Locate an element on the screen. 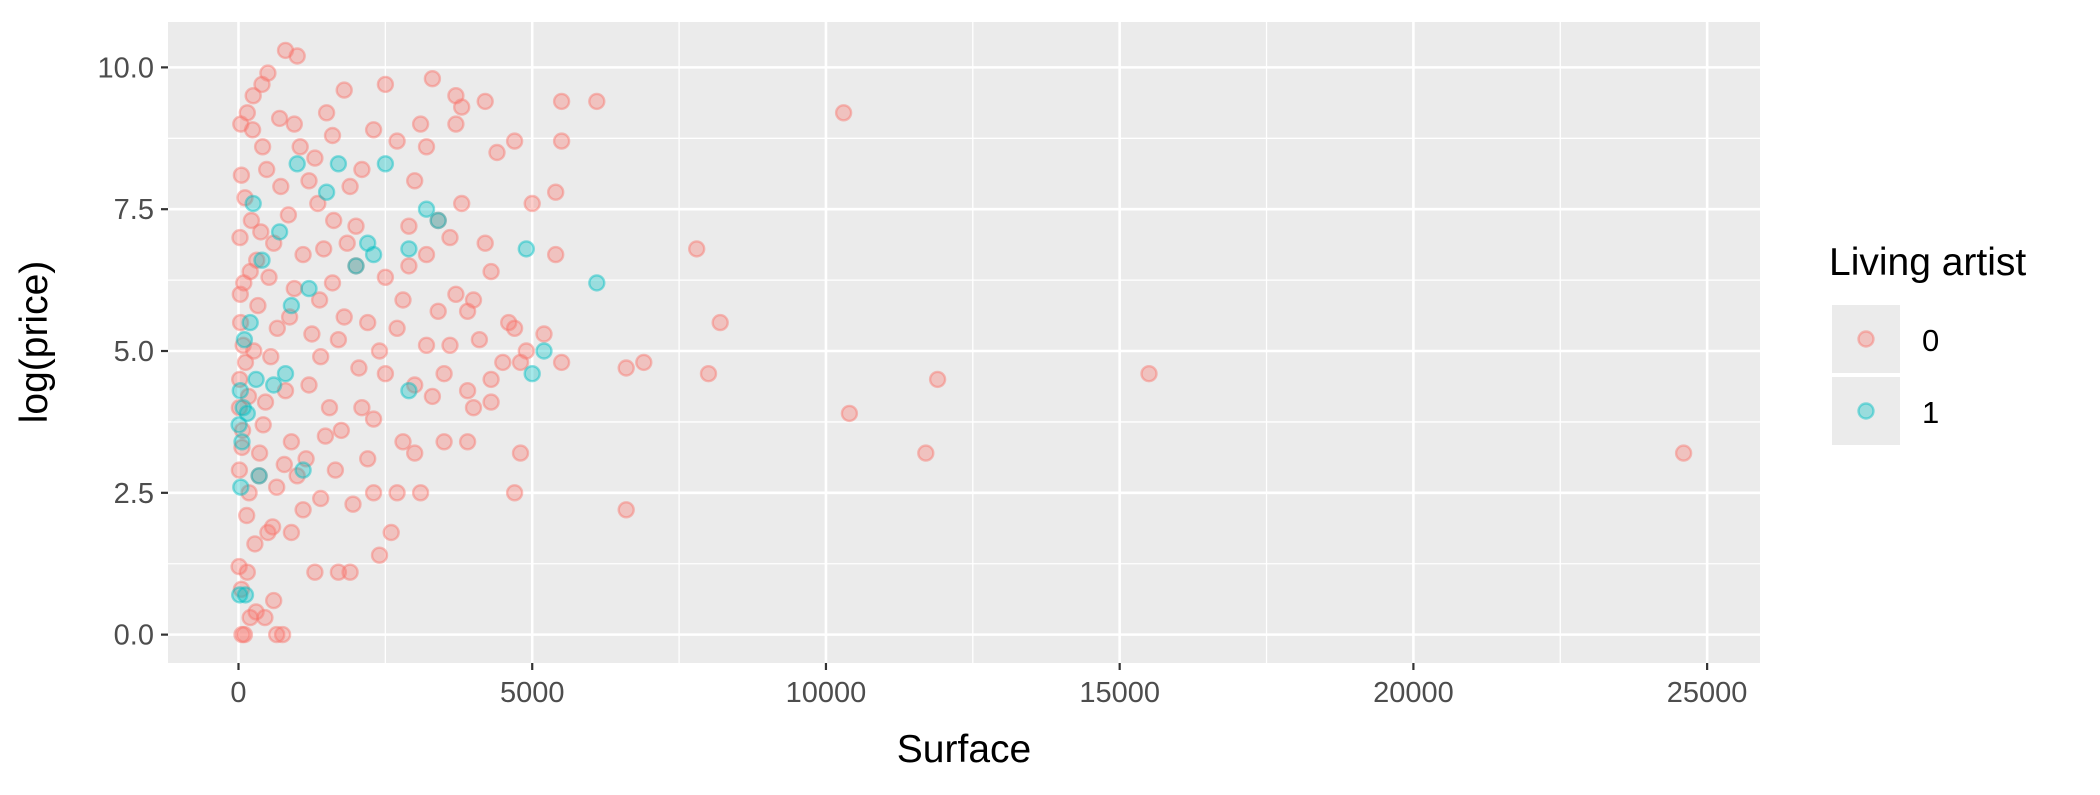  x-tick-label: 25000 is located at coordinates (1707, 693).